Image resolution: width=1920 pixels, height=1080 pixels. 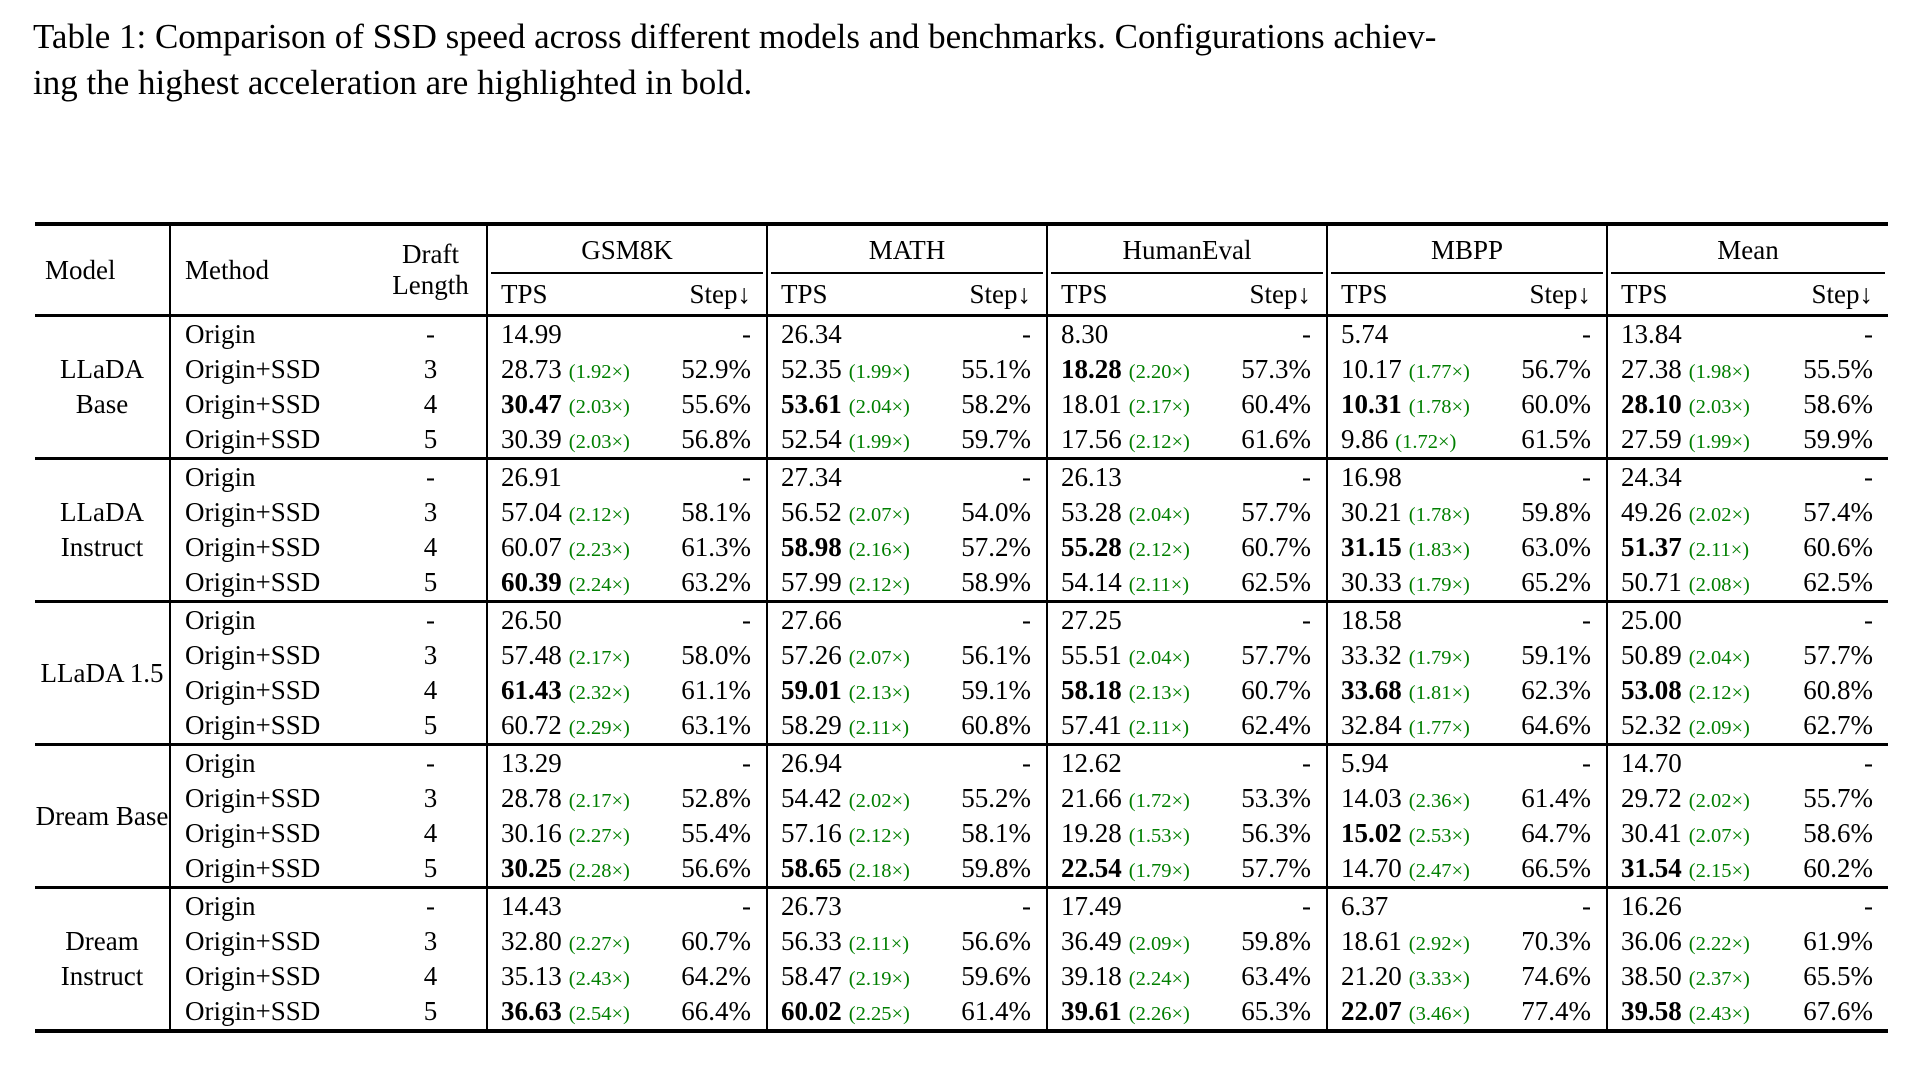 I want to click on tps-value: 58.98, so click(x=811, y=547).